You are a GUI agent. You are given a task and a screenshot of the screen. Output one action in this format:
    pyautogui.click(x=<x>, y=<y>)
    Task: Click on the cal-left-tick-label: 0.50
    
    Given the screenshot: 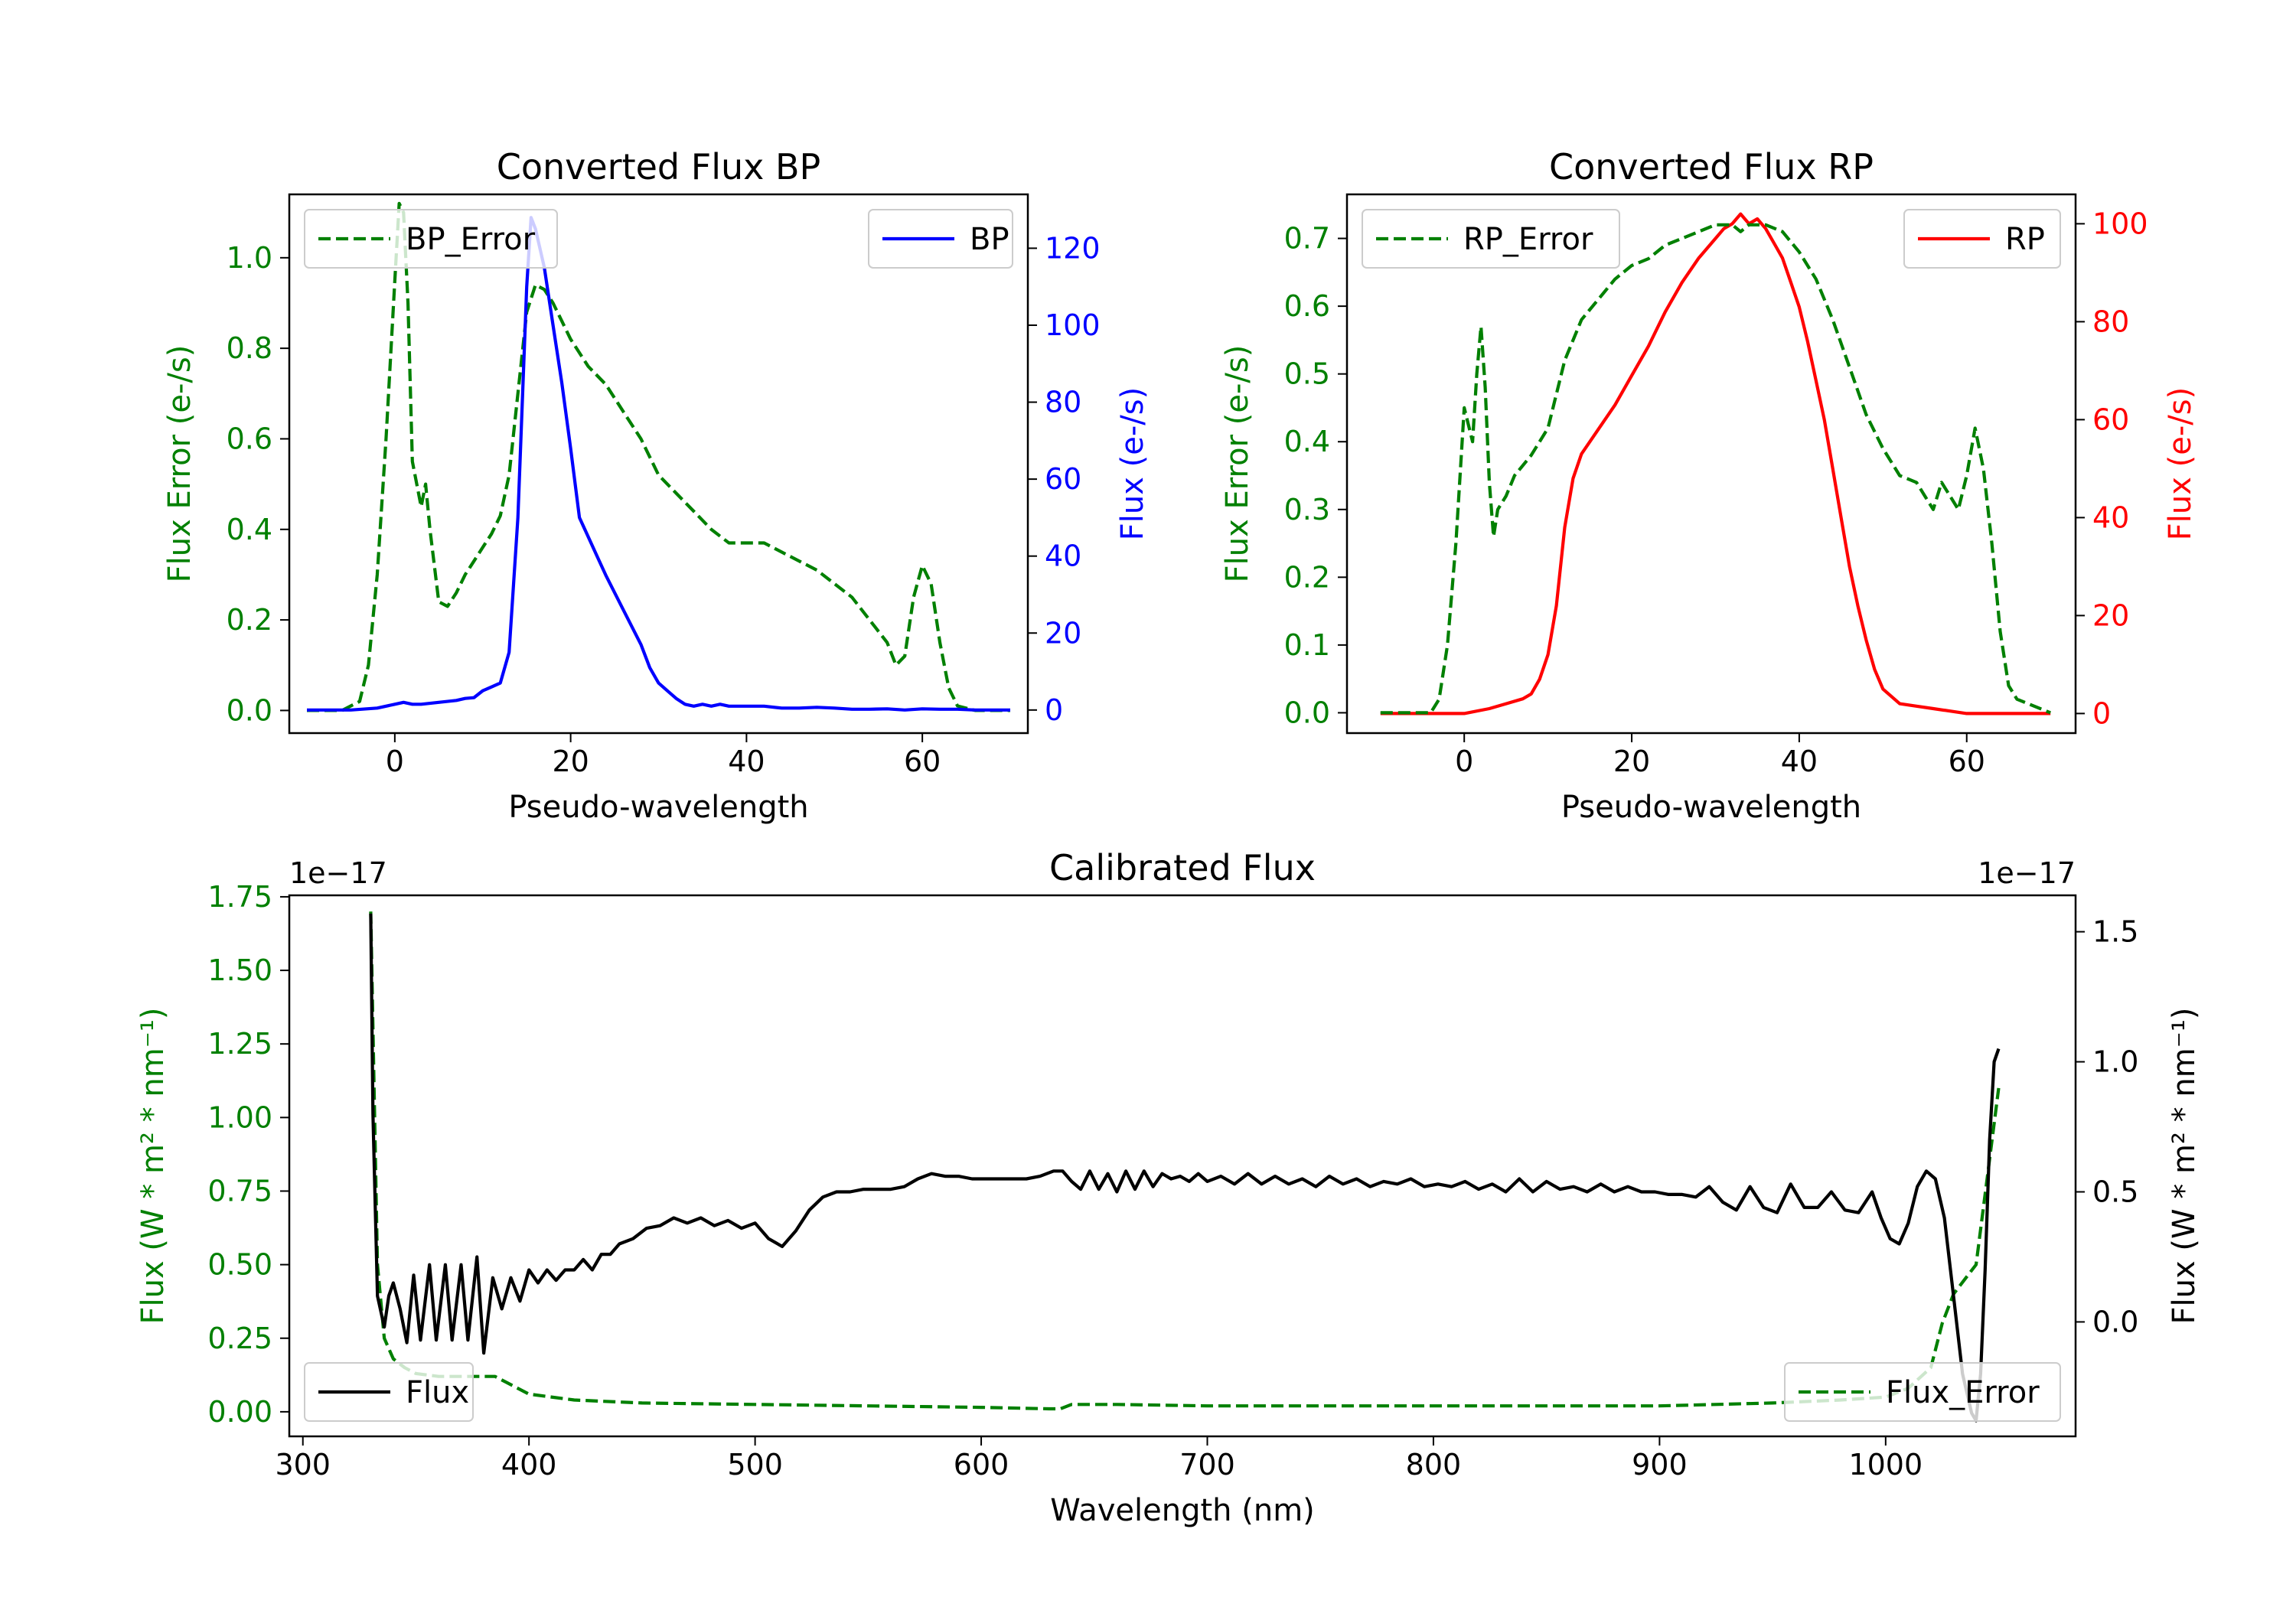 What is the action you would take?
    pyautogui.click(x=239, y=1265)
    